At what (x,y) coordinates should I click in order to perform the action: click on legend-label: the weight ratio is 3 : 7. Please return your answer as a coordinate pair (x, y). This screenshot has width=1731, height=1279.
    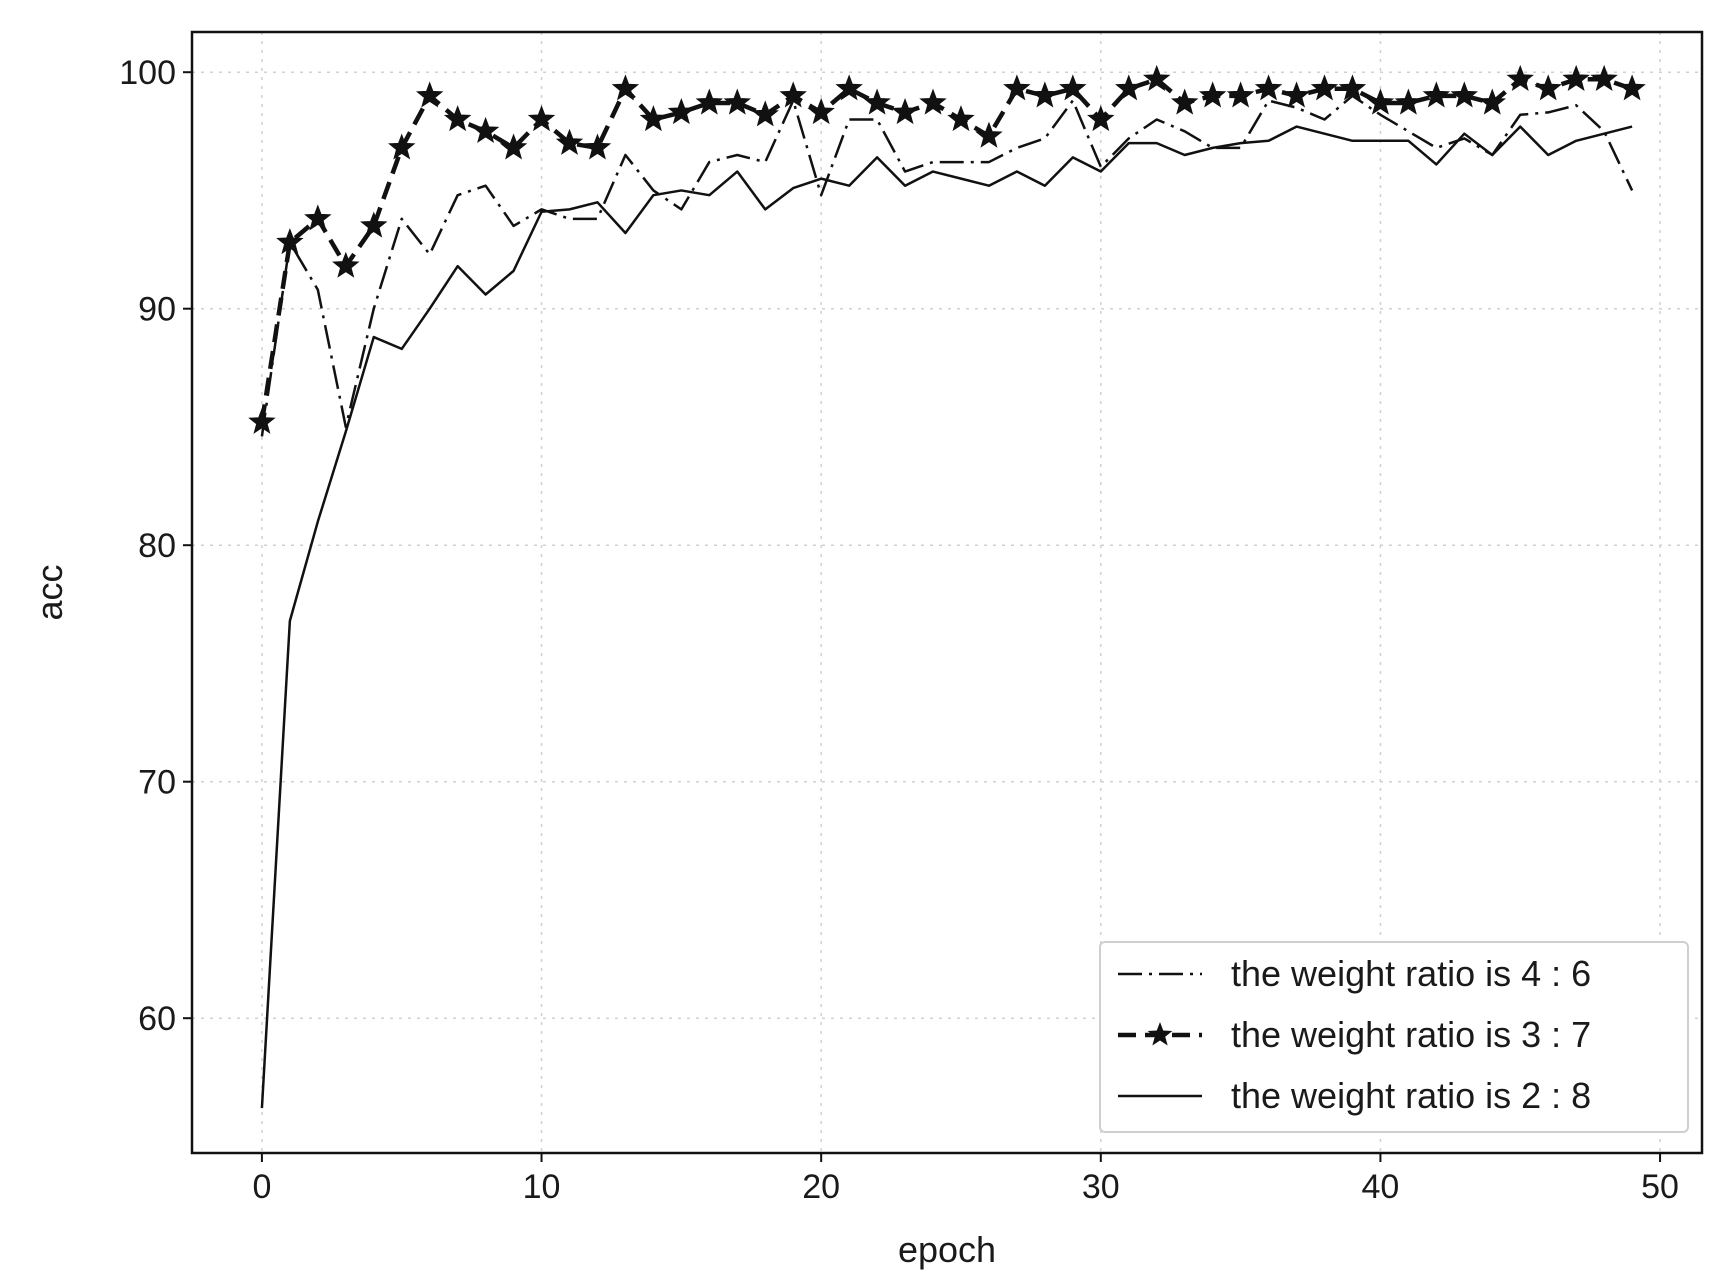
    Looking at the image, I should click on (1411, 1034).